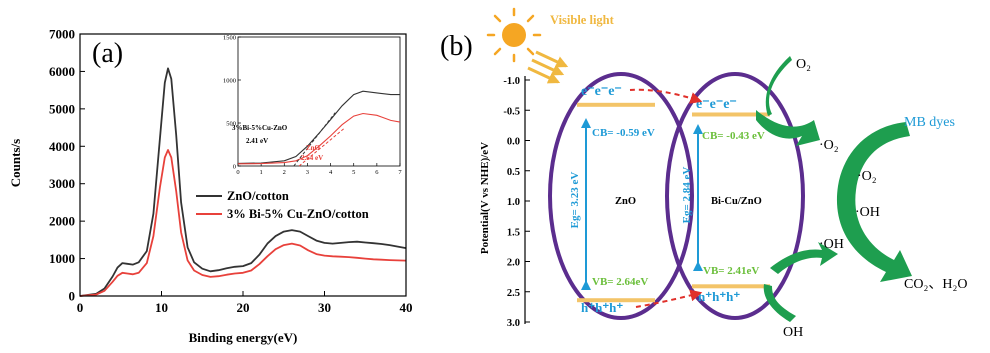  Describe the element at coordinates (237, 172) in the screenshot. I see `inset-x-tick-label: 0` at that location.